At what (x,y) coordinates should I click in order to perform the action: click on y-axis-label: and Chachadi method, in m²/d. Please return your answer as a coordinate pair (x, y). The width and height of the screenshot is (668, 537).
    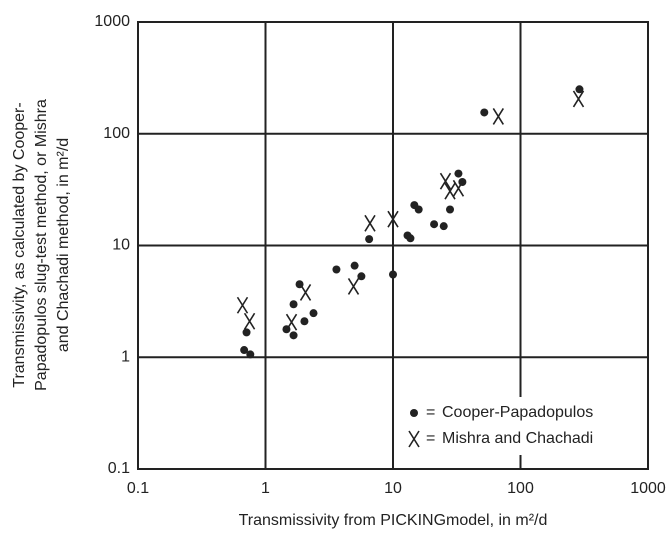
    Looking at the image, I should click on (63, 245).